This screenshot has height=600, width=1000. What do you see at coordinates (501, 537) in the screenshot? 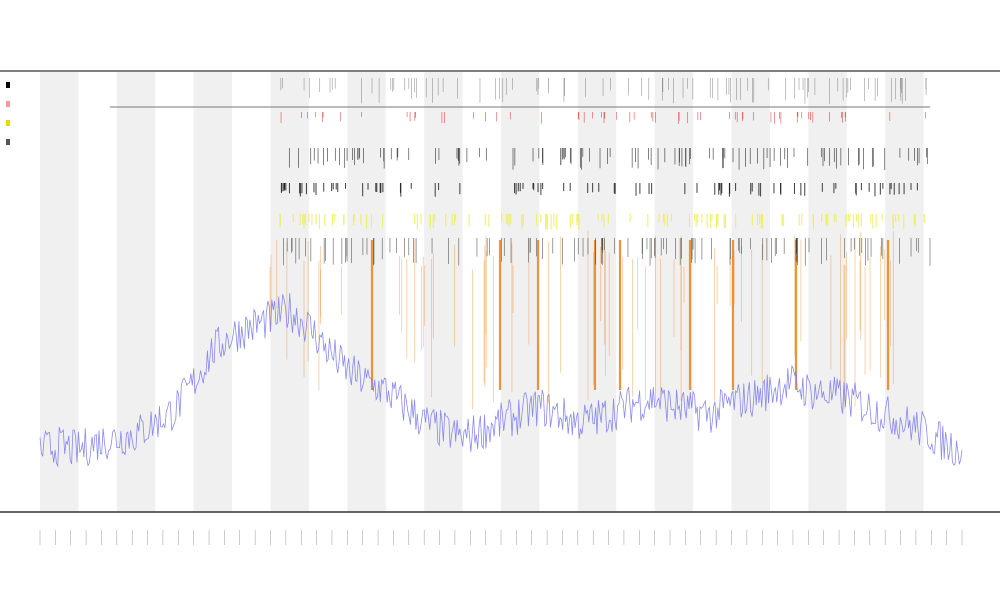
I see `x-tick-marks` at bounding box center [501, 537].